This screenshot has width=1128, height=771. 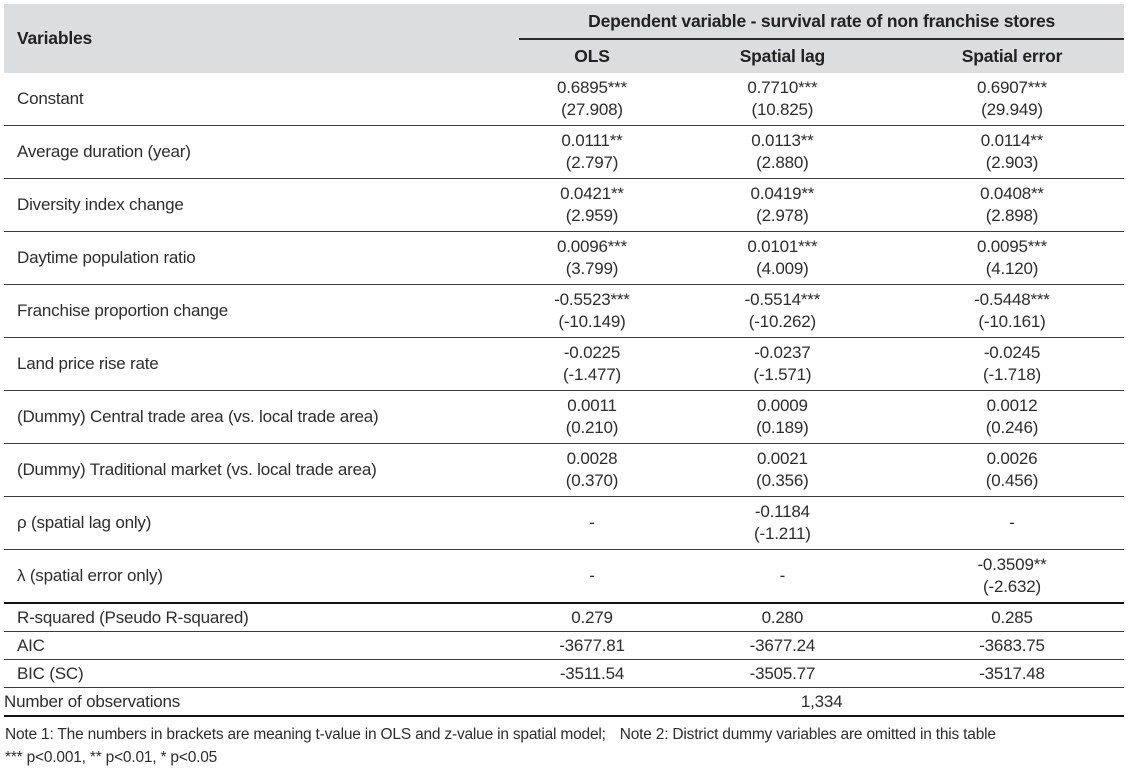 What do you see at coordinates (782, 645) in the screenshot?
I see `stat-spatial-lag: -3677.24` at bounding box center [782, 645].